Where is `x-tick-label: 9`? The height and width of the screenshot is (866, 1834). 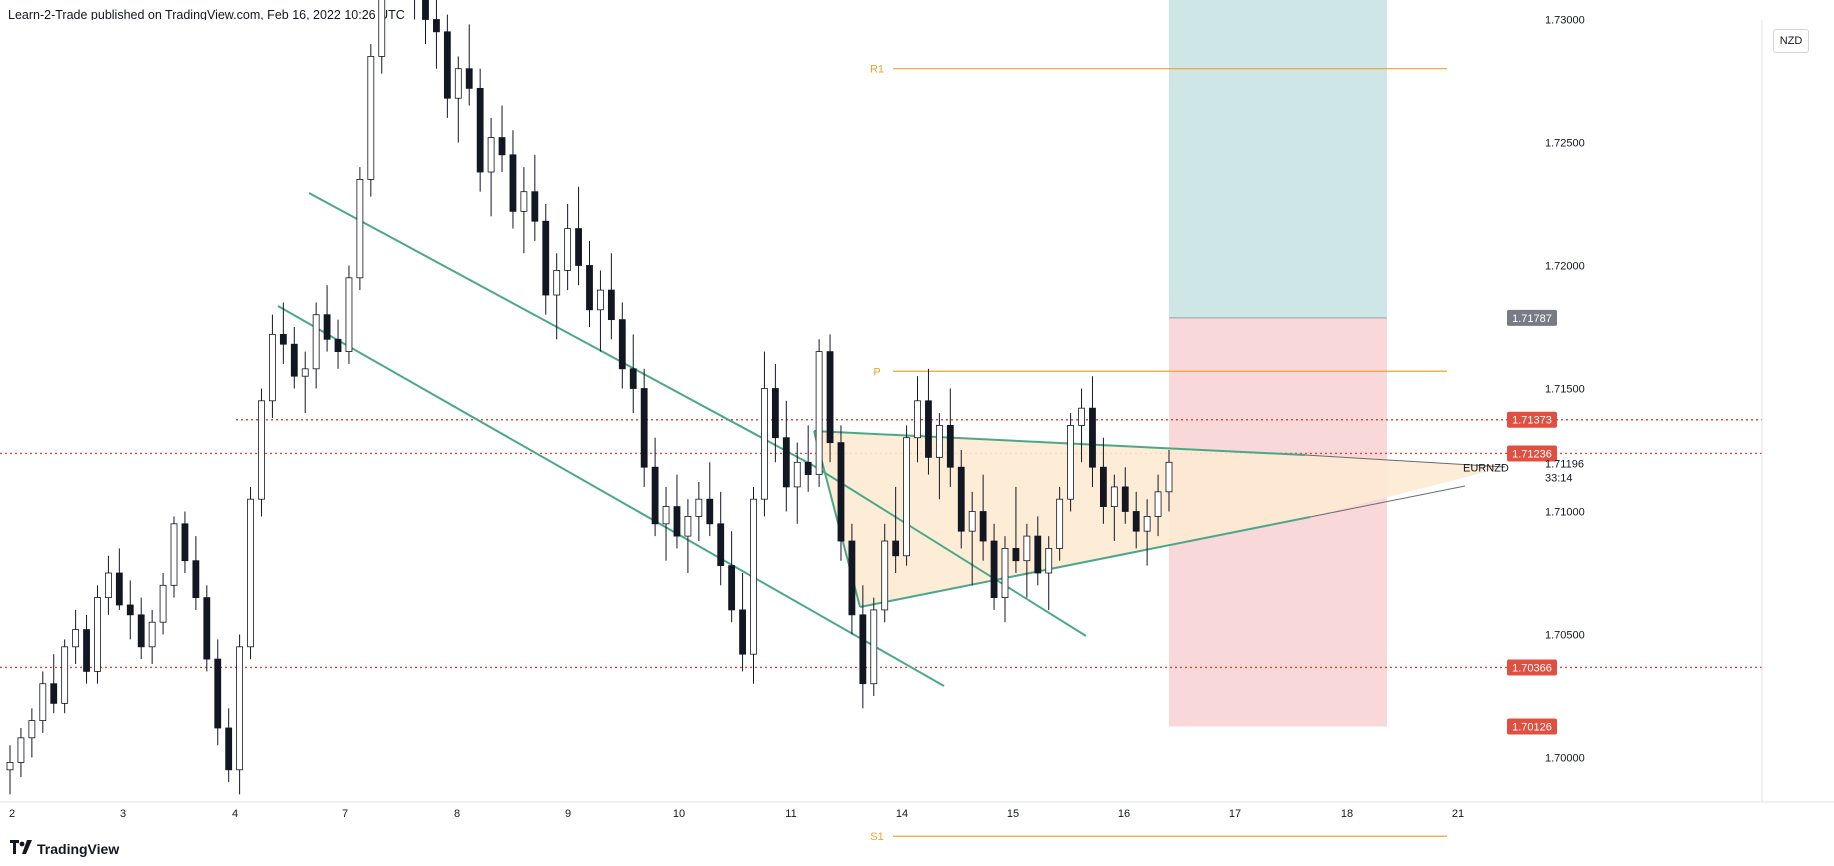 x-tick-label: 9 is located at coordinates (568, 814).